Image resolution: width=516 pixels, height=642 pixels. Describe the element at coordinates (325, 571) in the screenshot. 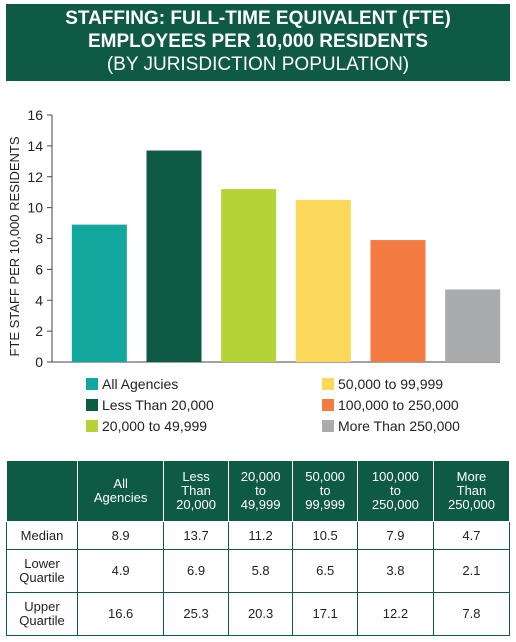

I see `table-cell: 6.5` at that location.